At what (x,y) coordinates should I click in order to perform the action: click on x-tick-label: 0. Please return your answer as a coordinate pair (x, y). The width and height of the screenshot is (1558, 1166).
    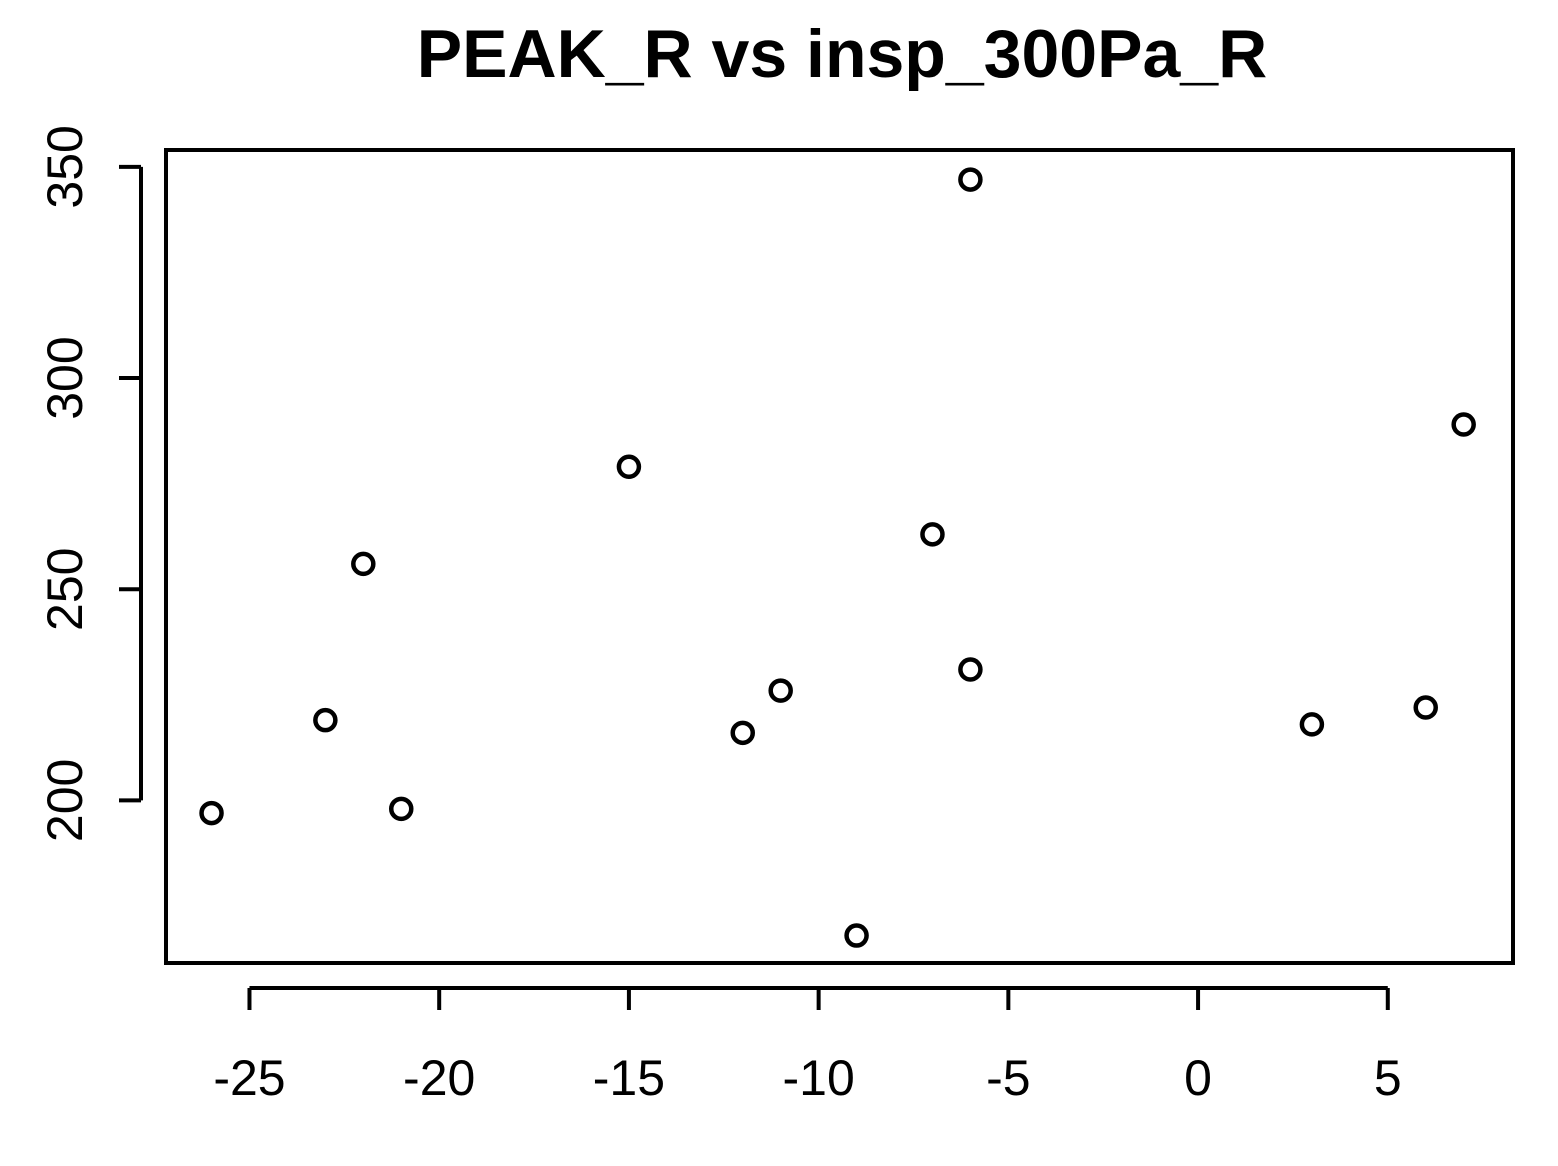
    Looking at the image, I should click on (1198, 1078).